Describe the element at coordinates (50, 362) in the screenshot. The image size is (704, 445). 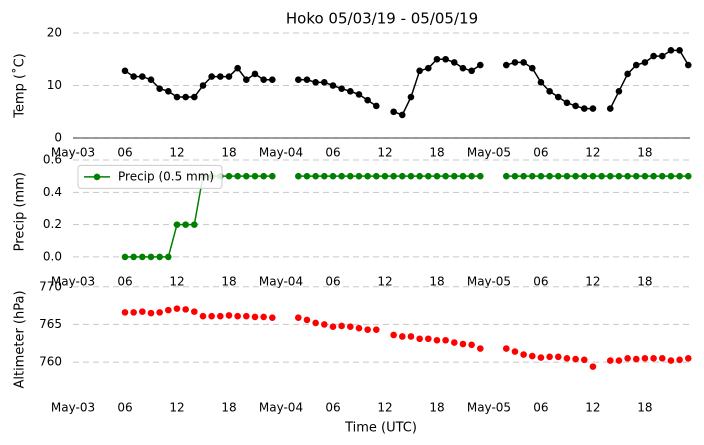
I see `y-tick-label: 760` at that location.